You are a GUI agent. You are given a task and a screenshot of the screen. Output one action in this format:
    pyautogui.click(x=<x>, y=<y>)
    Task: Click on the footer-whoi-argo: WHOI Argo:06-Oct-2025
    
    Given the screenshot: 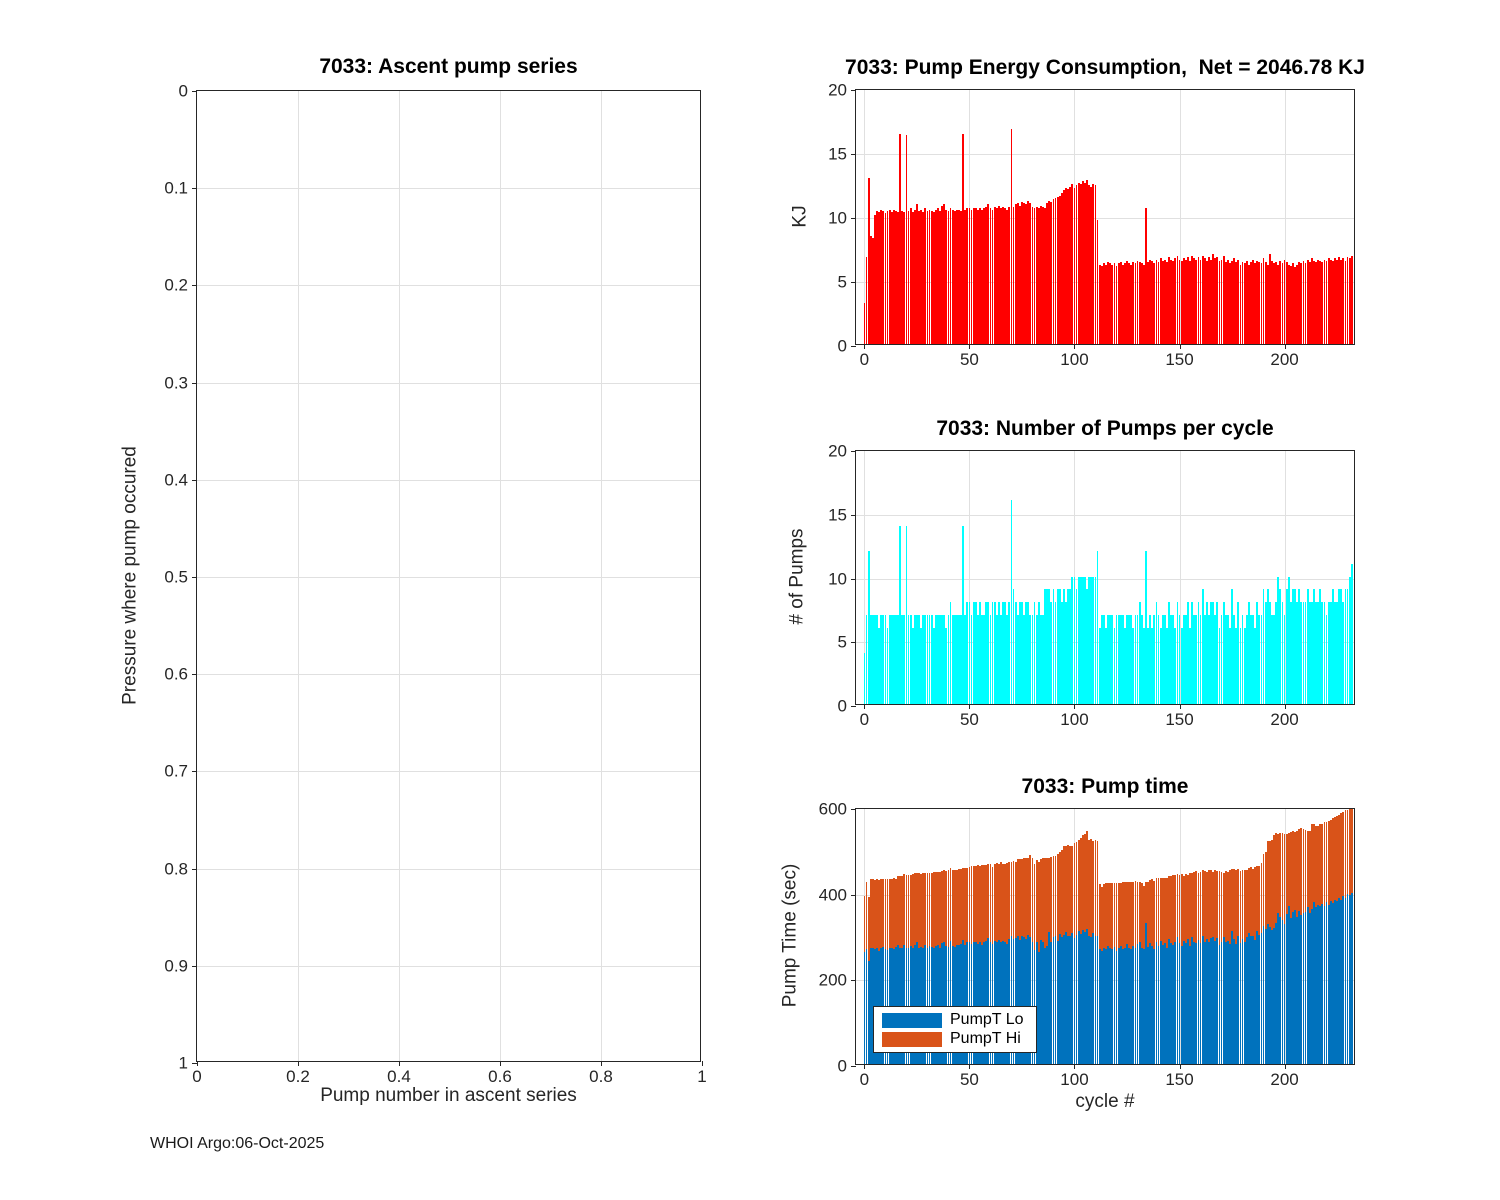 What is the action you would take?
    pyautogui.click(x=237, y=1143)
    